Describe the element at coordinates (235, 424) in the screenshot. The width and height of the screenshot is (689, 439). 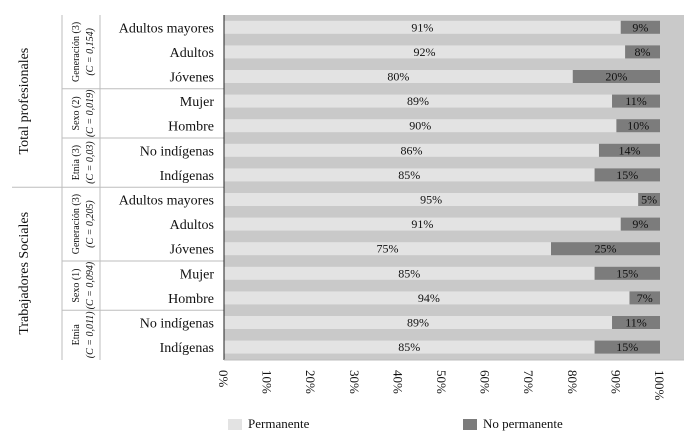
I see `legend-swatch-permanente` at that location.